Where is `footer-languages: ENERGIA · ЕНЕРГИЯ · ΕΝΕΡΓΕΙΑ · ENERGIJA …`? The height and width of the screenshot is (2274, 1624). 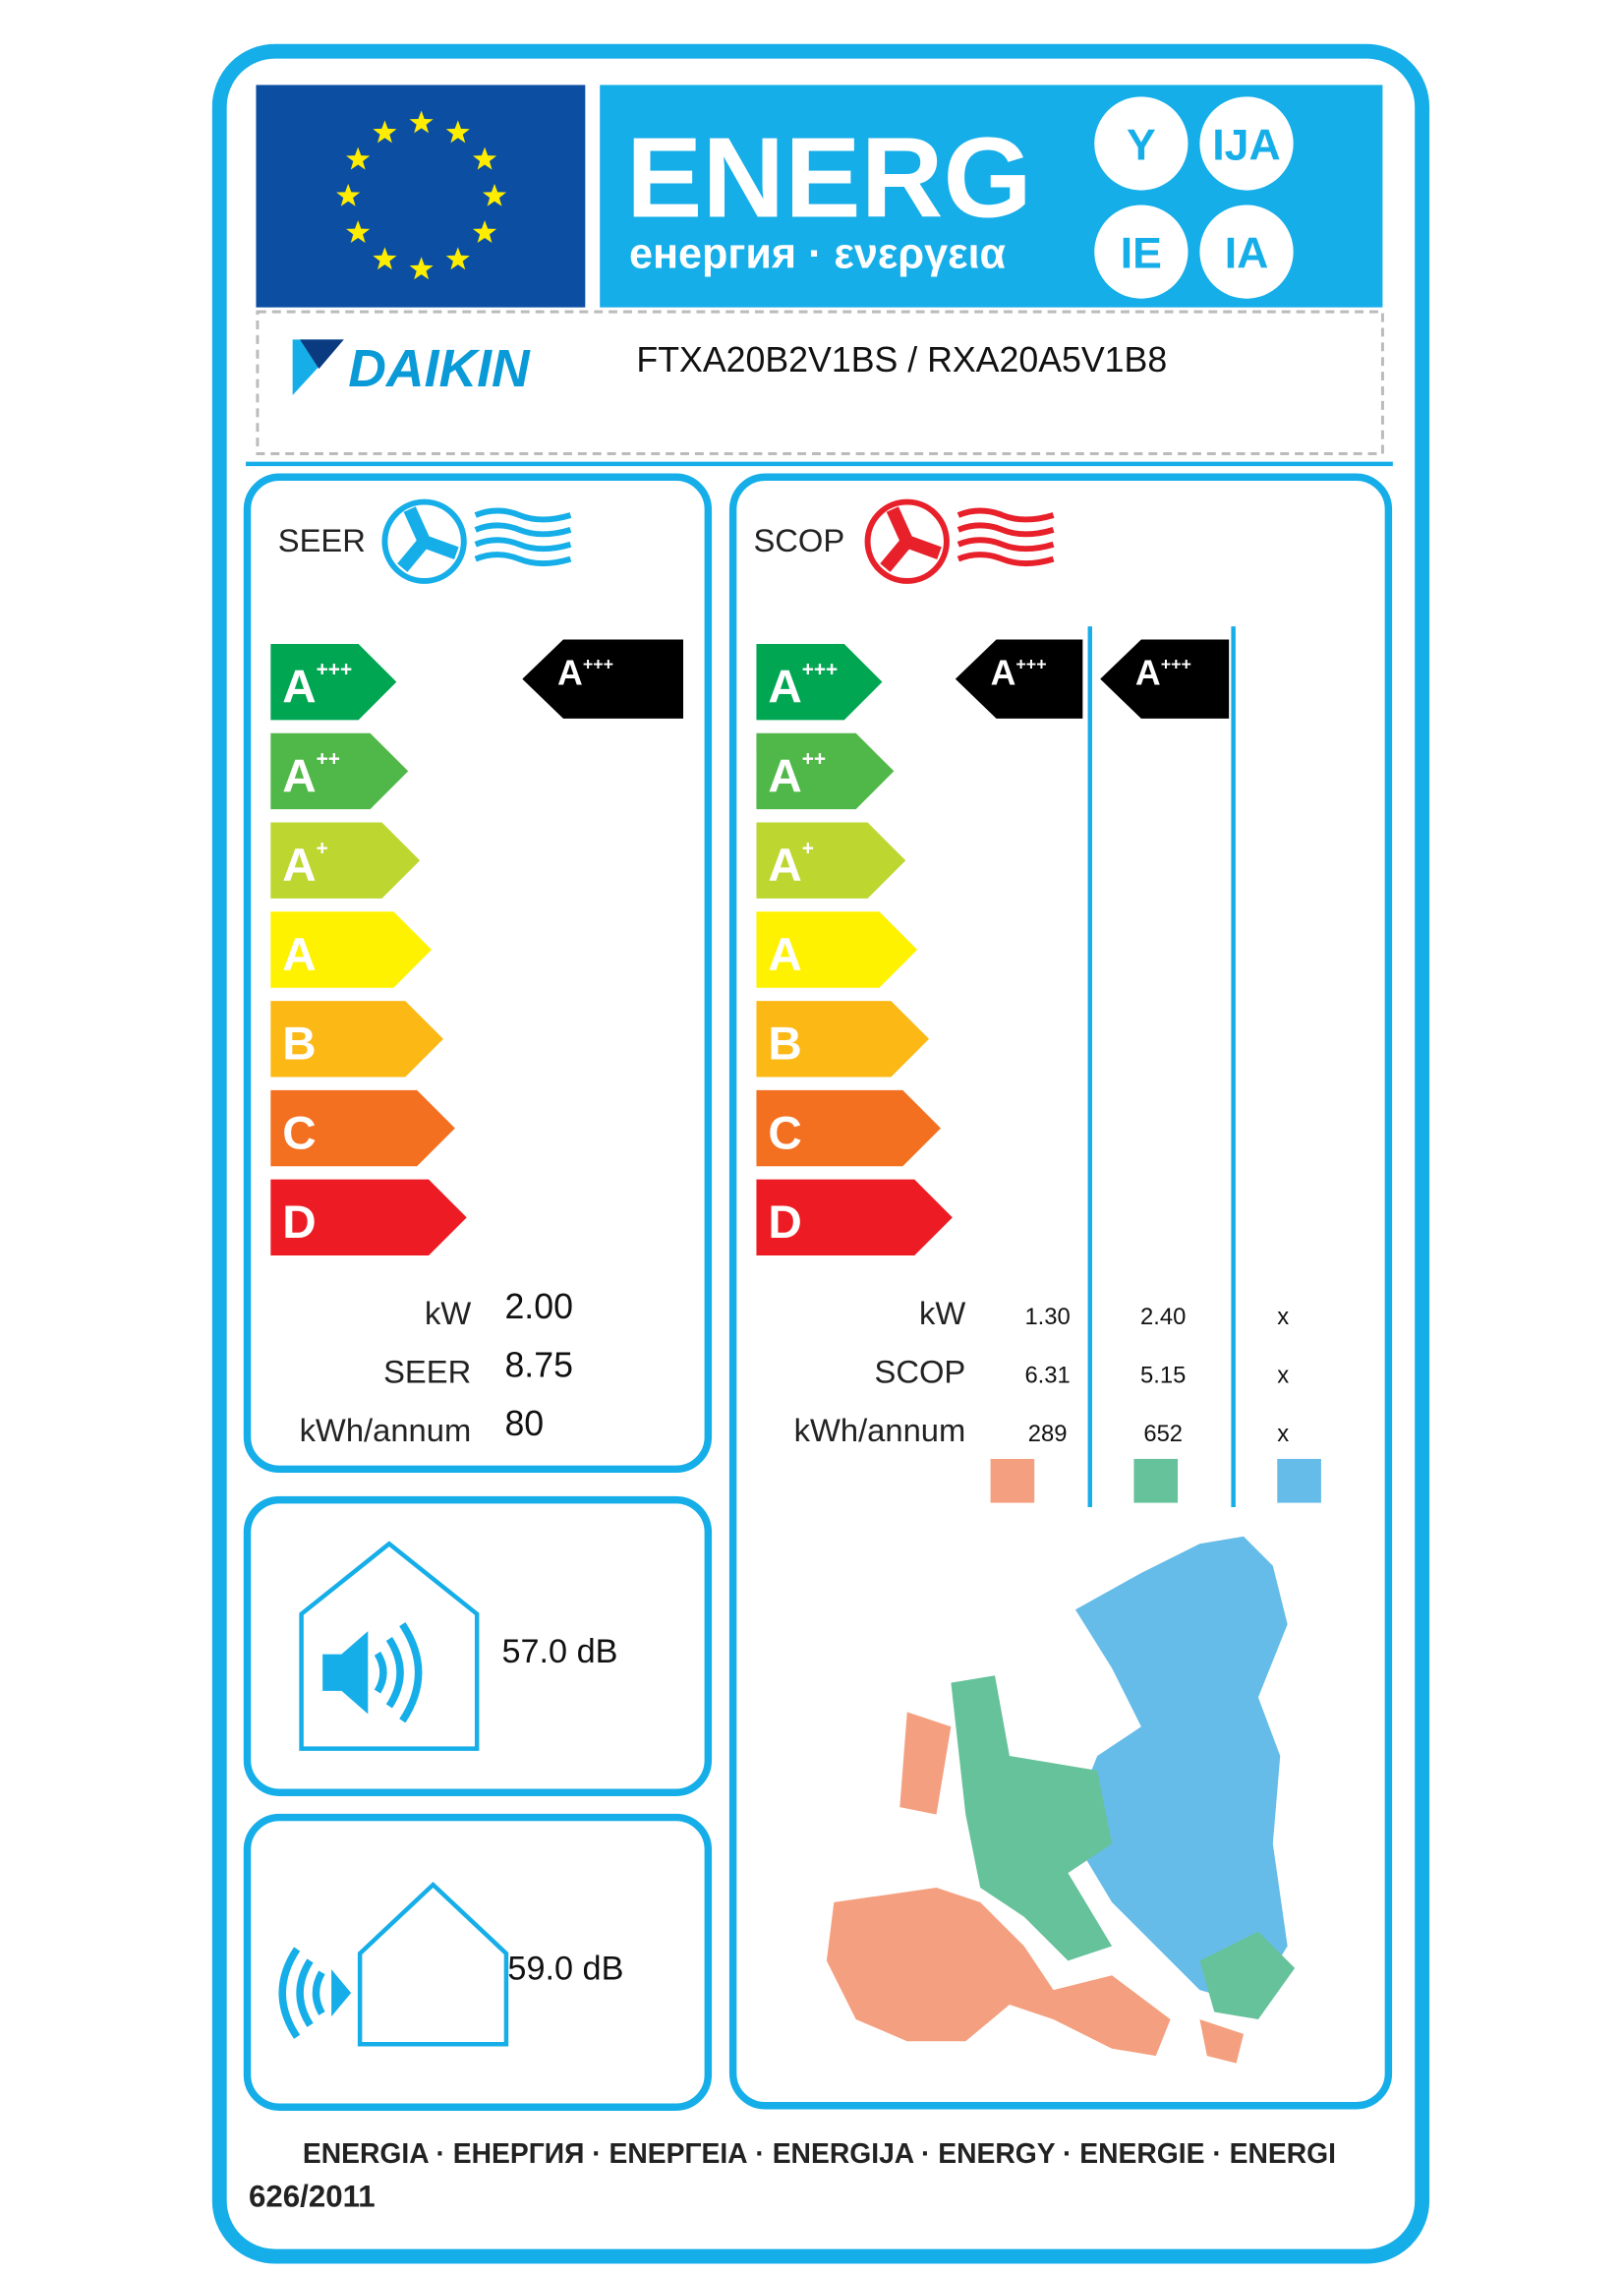
footer-languages: ENERGIA · ЕНЕРГИЯ · ΕΝΕΡΓΕΙΑ · ENERGIJA … is located at coordinates (819, 2153).